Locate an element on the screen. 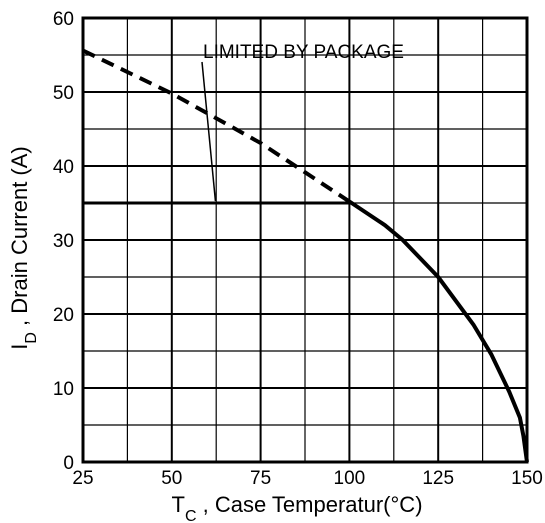  annotation: LIMITED BY PACKAGE is located at coordinates (302, 122).